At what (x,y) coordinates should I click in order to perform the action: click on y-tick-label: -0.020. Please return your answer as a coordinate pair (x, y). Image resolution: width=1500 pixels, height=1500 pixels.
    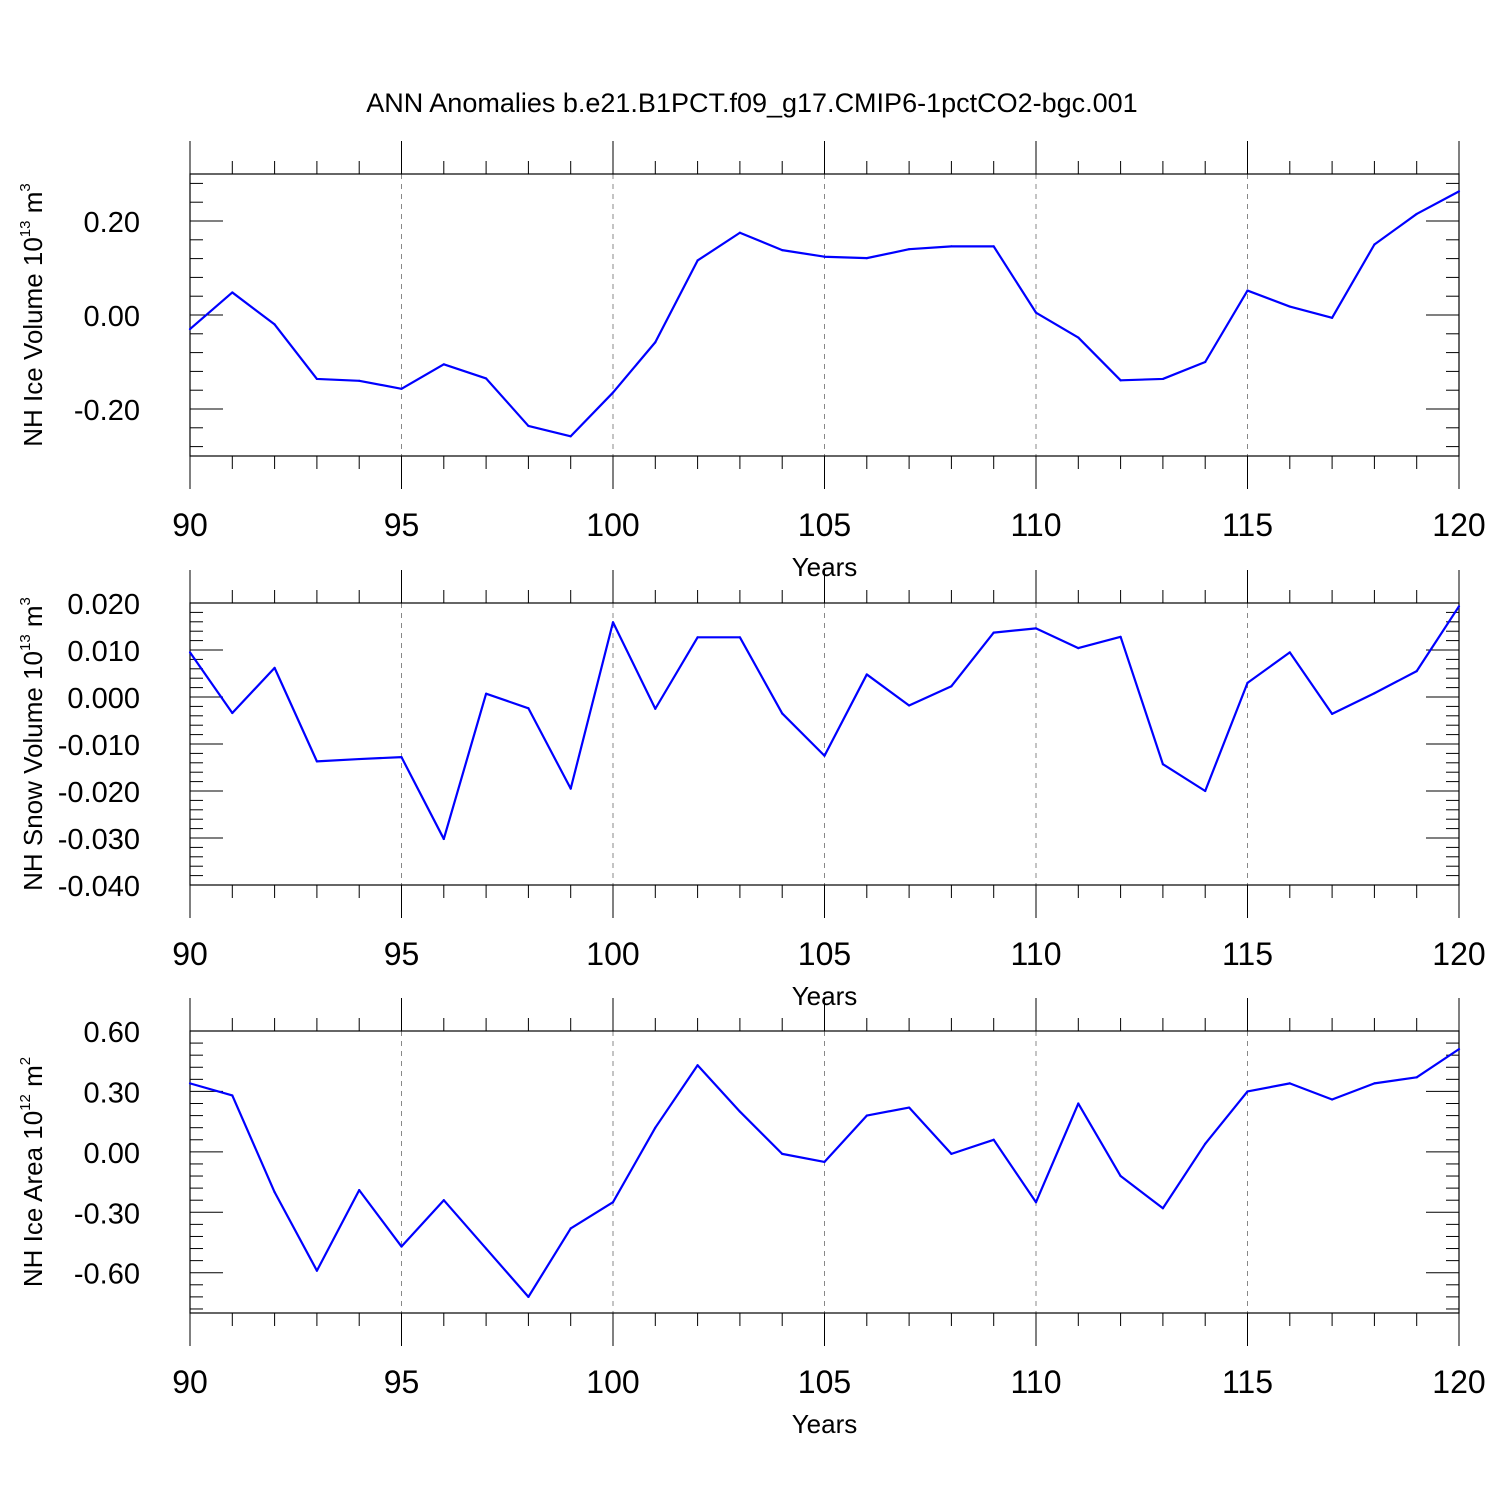
    Looking at the image, I should click on (99, 793).